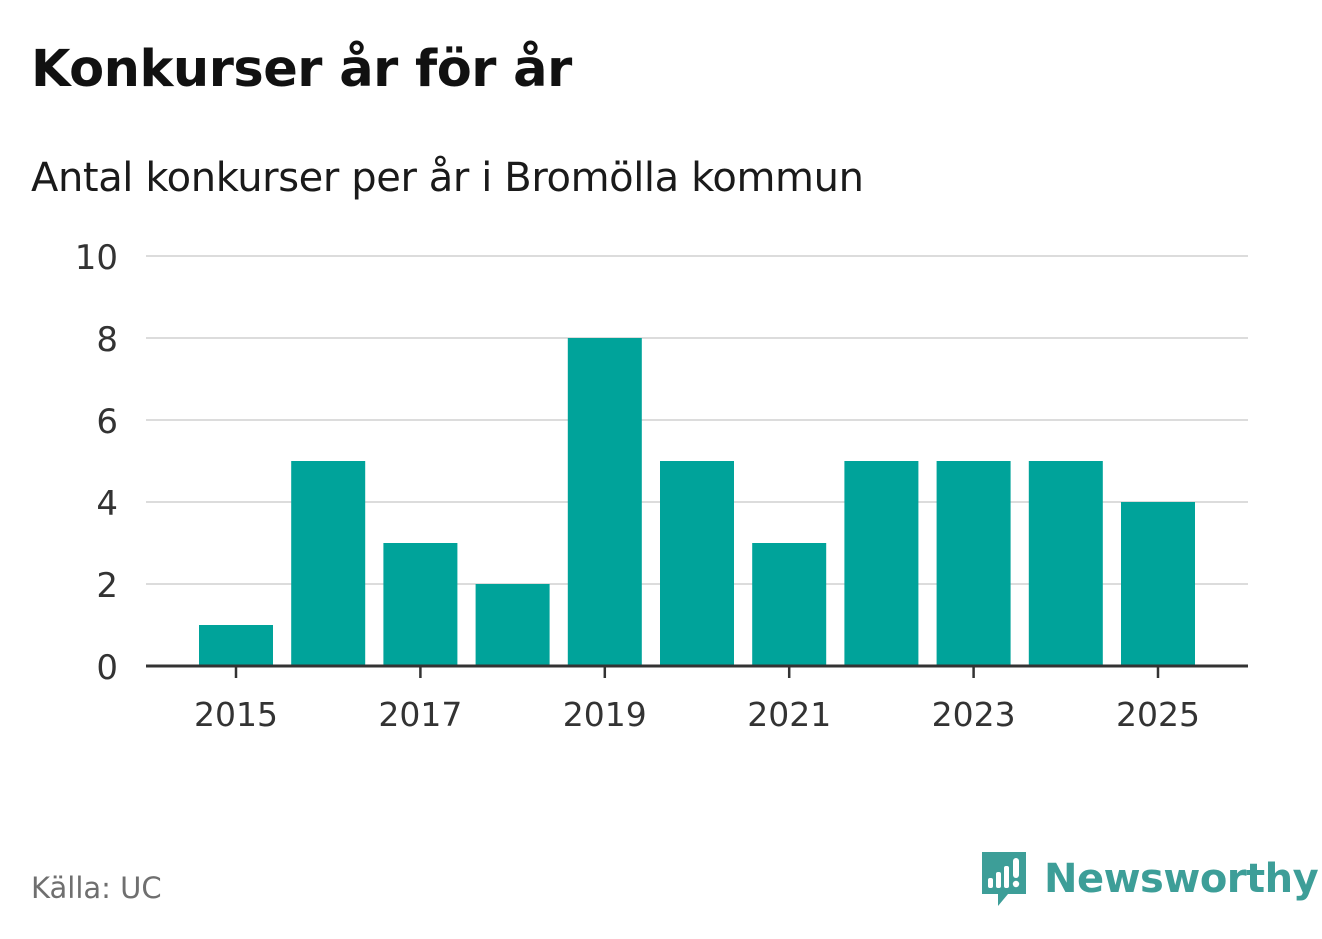  What do you see at coordinates (974, 714) in the screenshot?
I see `x-tick-label: 2023` at bounding box center [974, 714].